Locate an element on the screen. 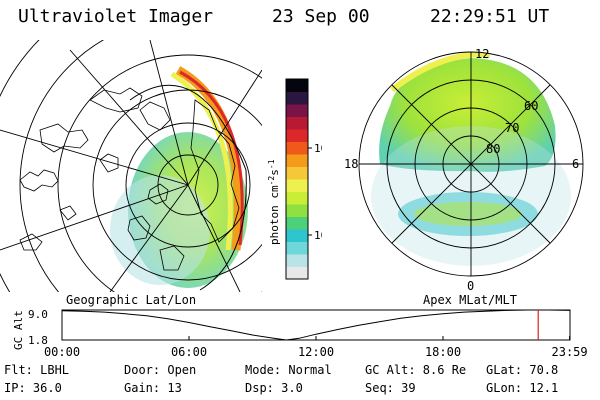 This screenshot has width=600, height=400. mlat-label-80: 80 is located at coordinates (493, 149).